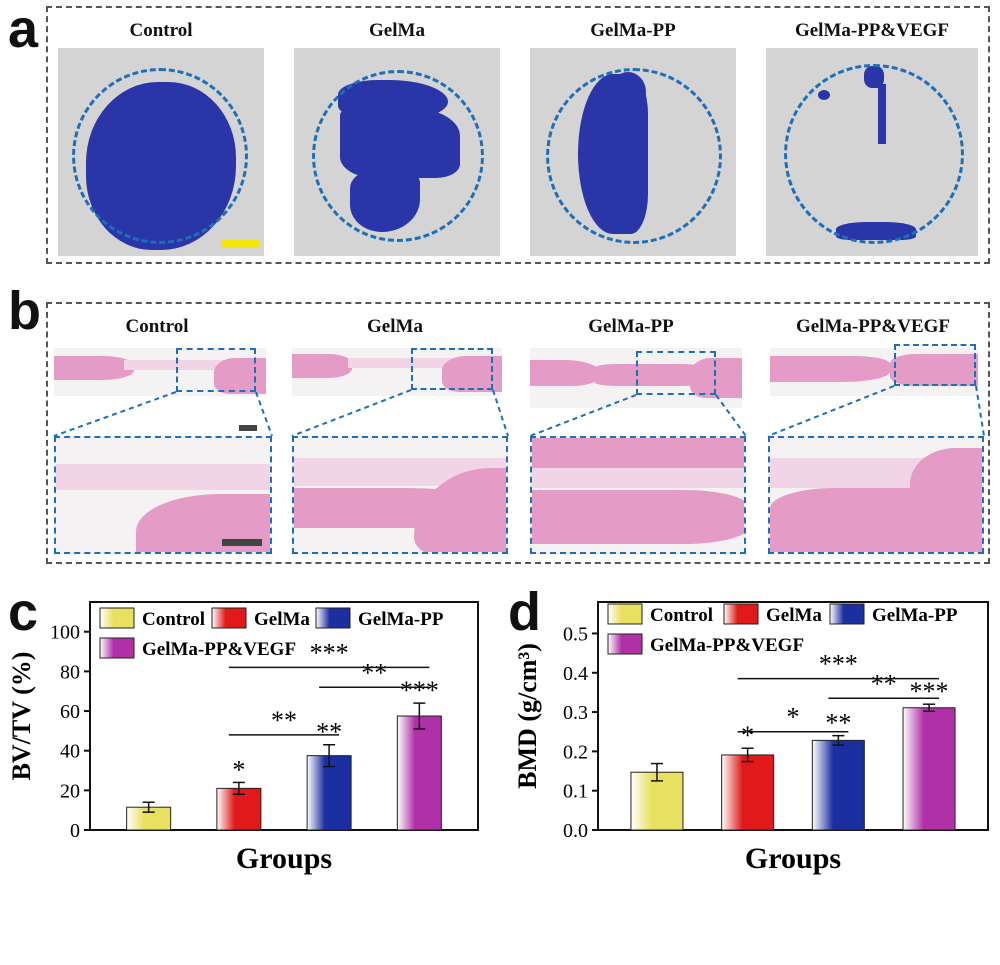 Image resolution: width=1000 pixels, height=965 pixels. I want to click on ct-image-gelma-pp-vegf, so click(872, 152).